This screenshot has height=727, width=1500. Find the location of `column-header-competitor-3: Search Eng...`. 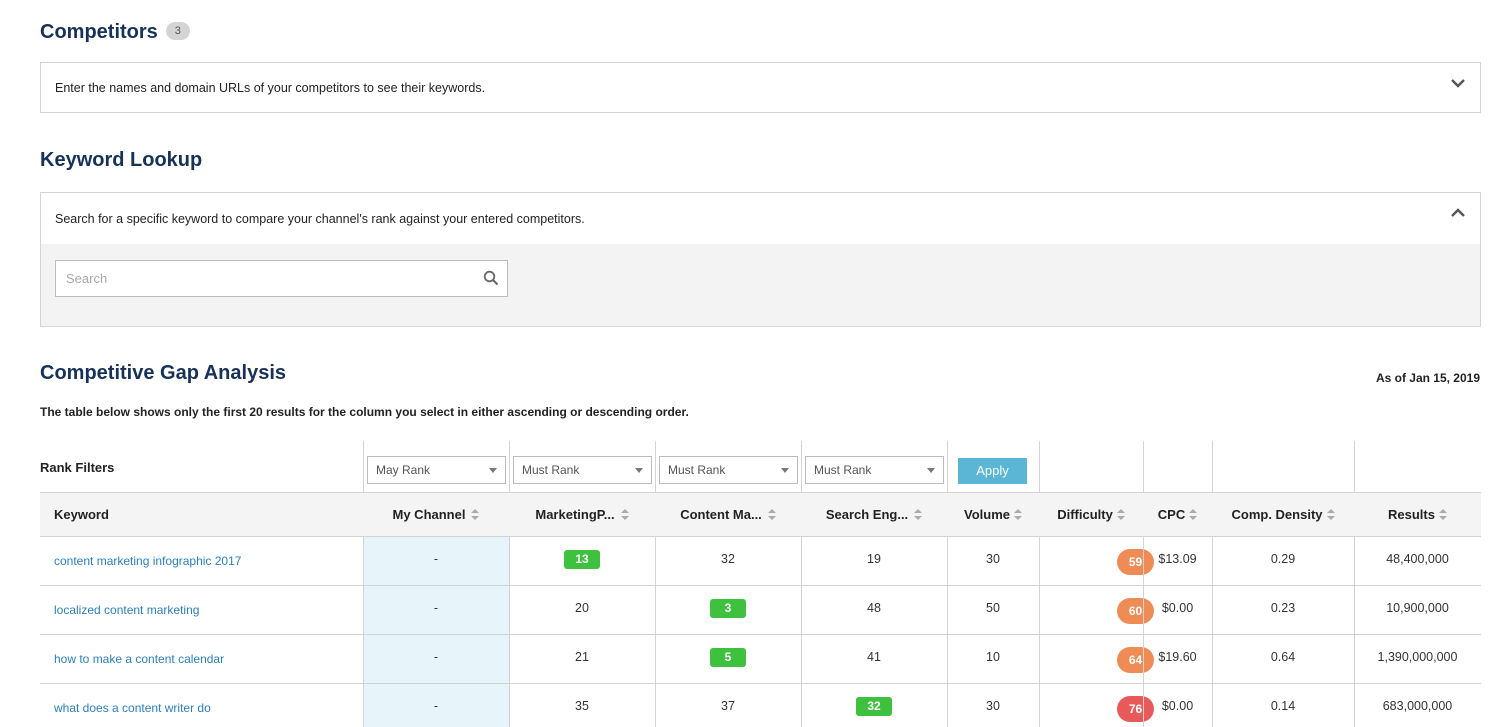

column-header-competitor-3: Search Eng... is located at coordinates (874, 515).